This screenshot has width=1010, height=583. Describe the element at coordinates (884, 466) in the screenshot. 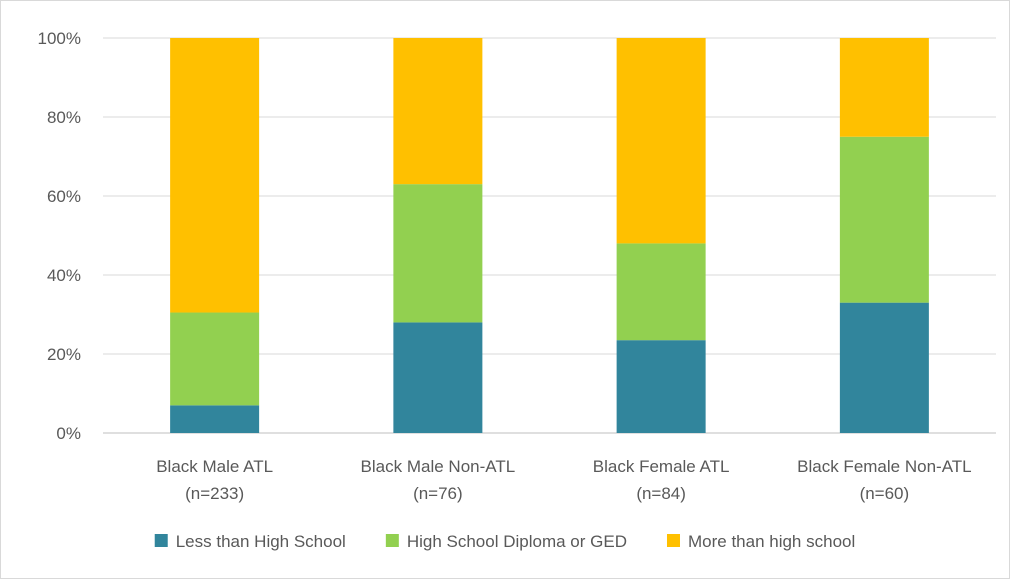

I see `x-category-label: Black Female Non-ATL` at that location.